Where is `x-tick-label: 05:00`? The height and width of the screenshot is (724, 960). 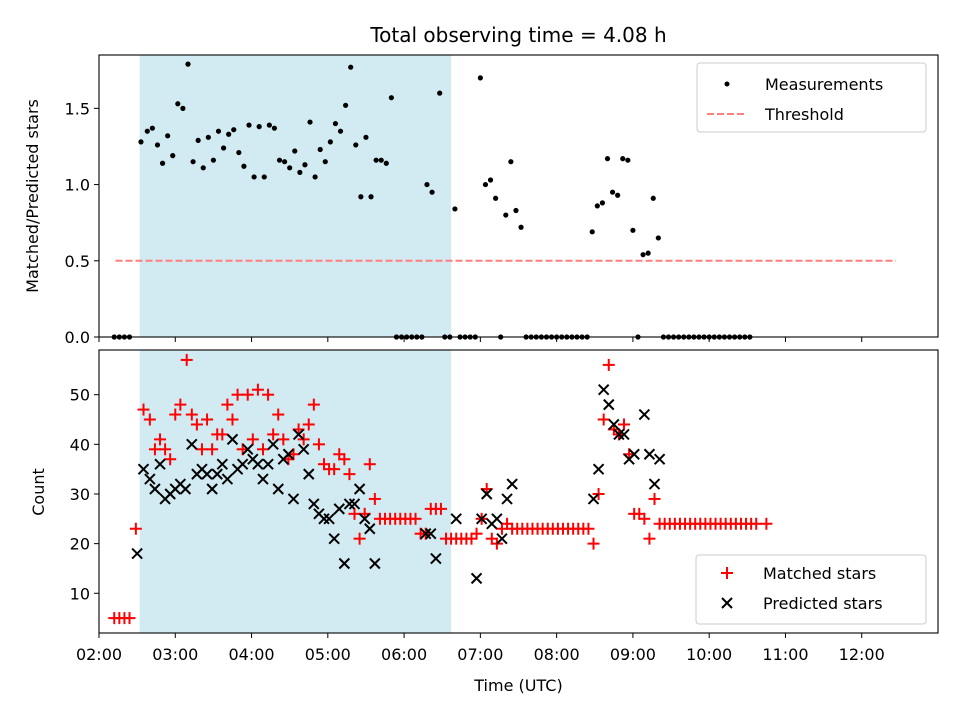 x-tick-label: 05:00 is located at coordinates (328, 654).